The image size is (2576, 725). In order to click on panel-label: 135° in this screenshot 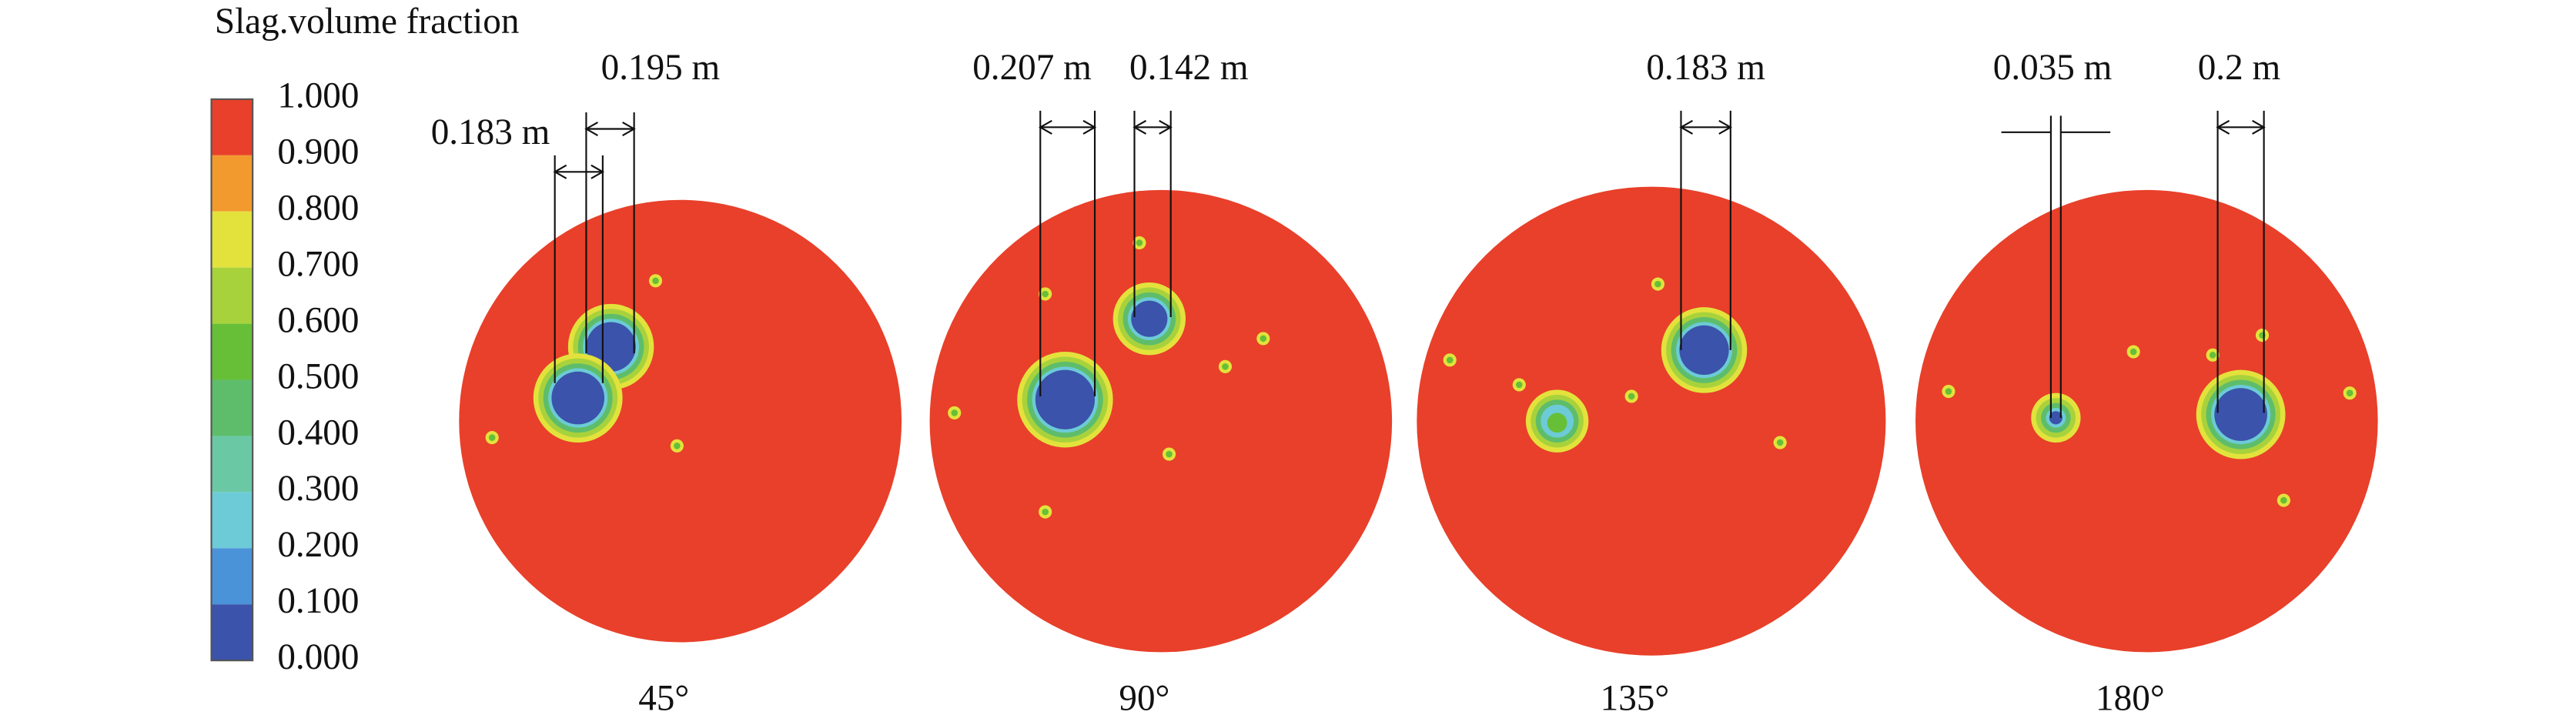, I will do `click(1636, 699)`.